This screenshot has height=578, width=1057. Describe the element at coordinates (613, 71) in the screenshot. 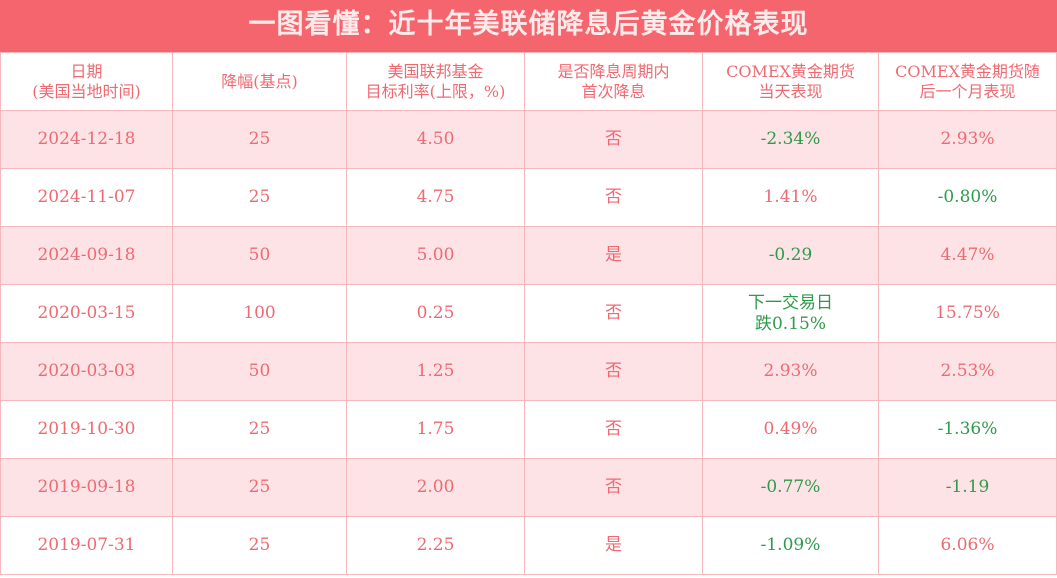

I see `column-header-line: 是否降息周期内` at that location.